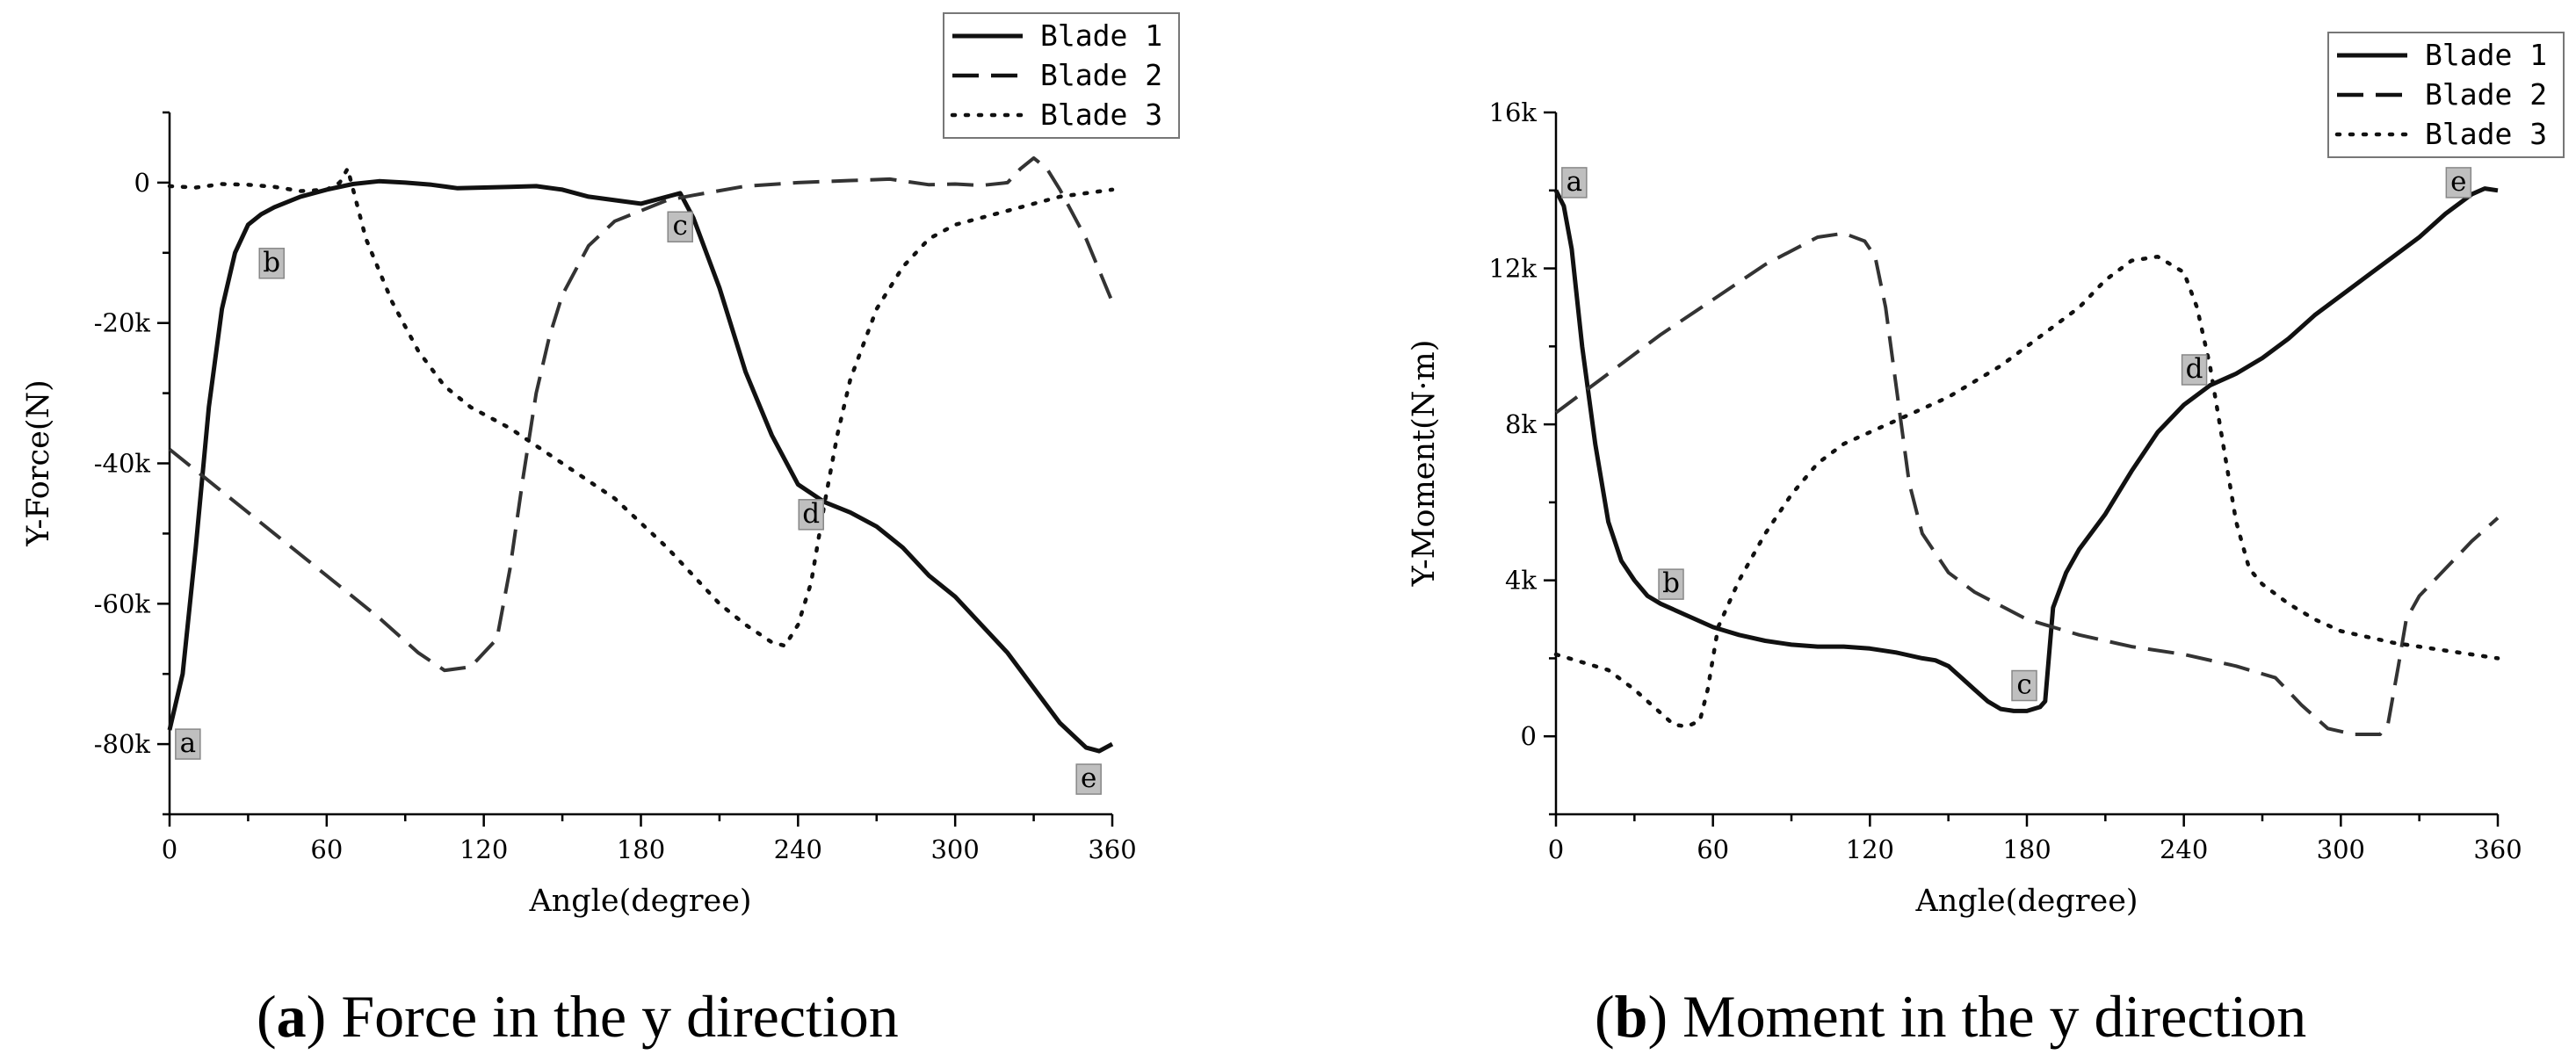  Describe the element at coordinates (122, 603) in the screenshot. I see `y-tick-label: -60k` at that location.